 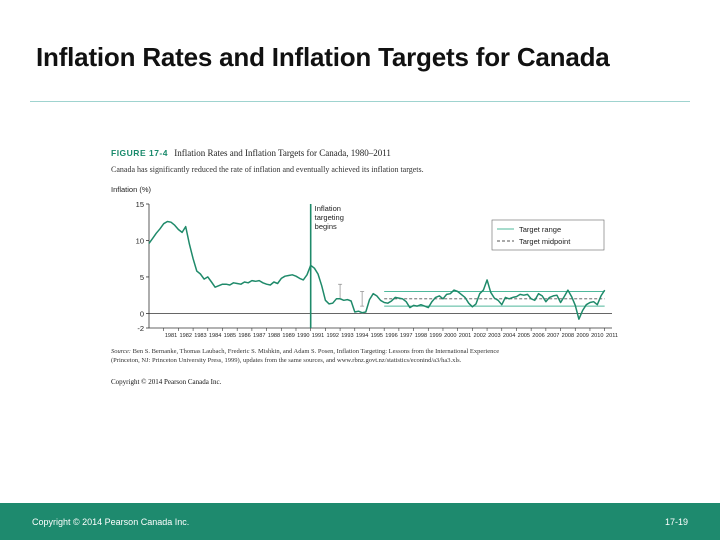 What do you see at coordinates (524, 336) in the screenshot?
I see `x-tick-label: 2005` at bounding box center [524, 336].